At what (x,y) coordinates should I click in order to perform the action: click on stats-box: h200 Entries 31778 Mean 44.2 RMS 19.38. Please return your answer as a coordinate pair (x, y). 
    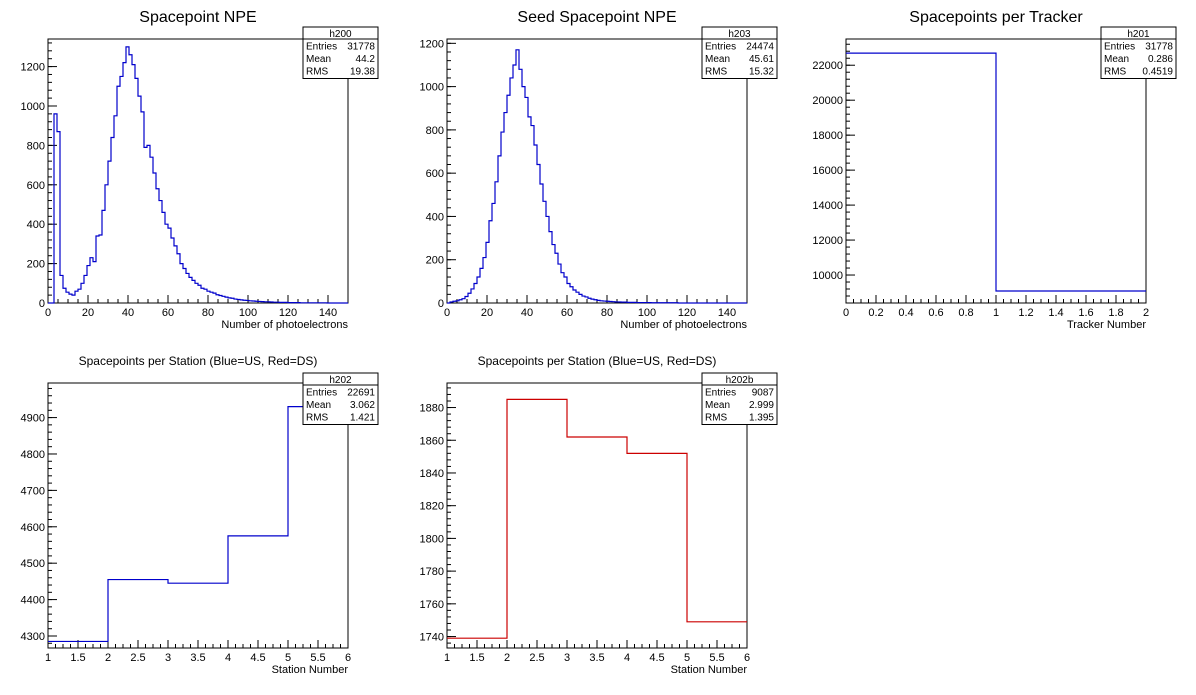
    Looking at the image, I should click on (340, 52).